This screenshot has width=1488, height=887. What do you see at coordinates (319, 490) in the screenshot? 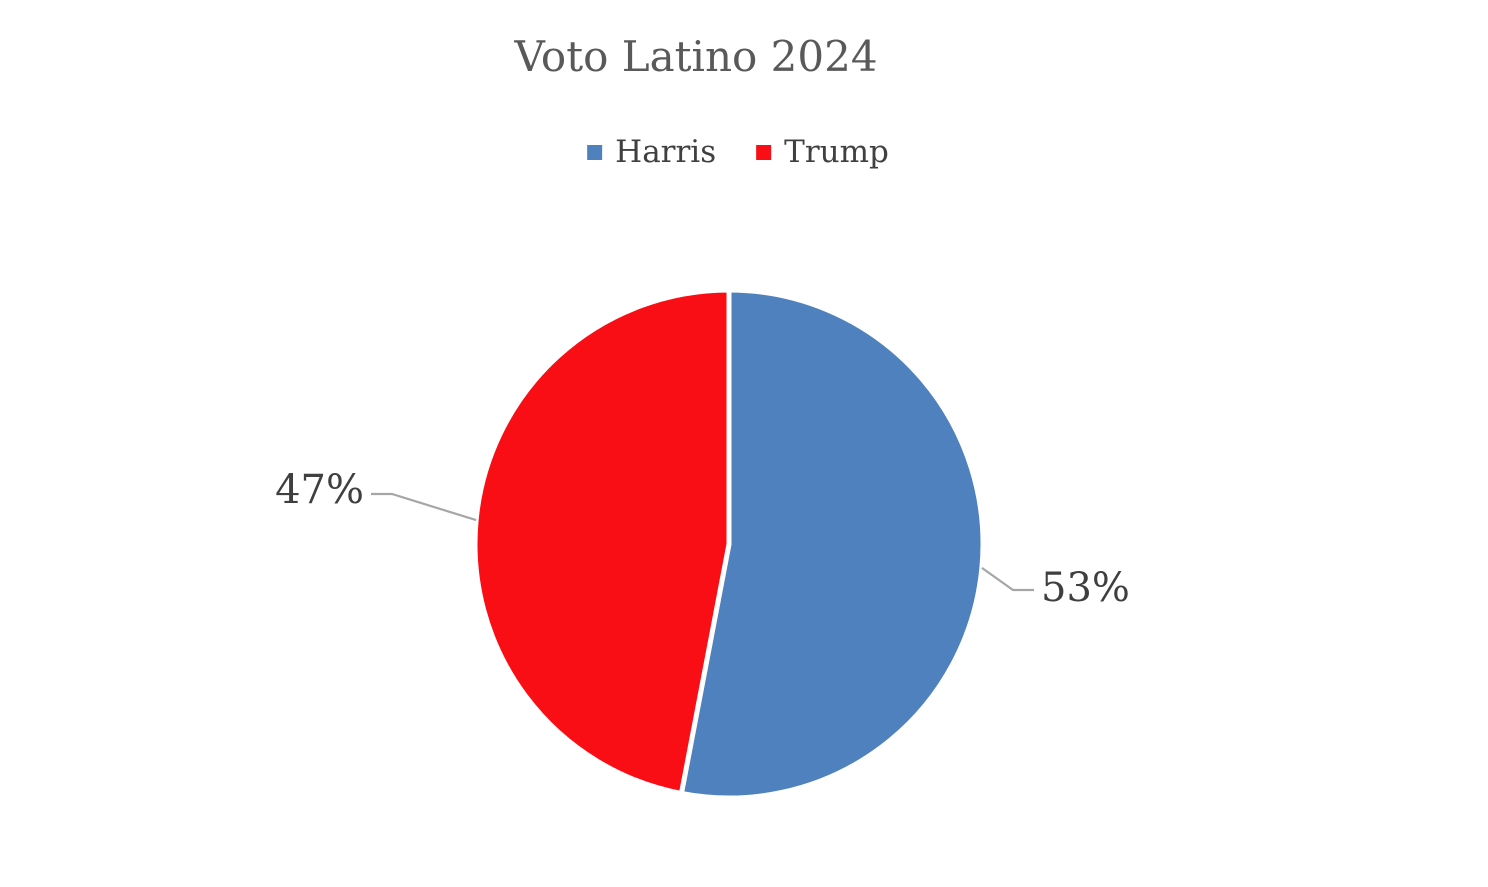
I see `data-label-trump: 47%` at bounding box center [319, 490].